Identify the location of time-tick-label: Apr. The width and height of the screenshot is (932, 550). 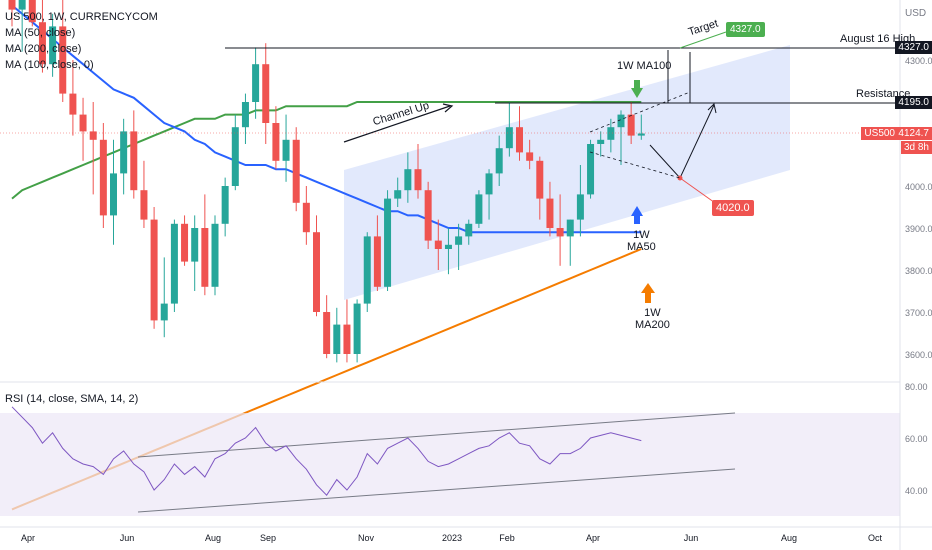
(593, 538).